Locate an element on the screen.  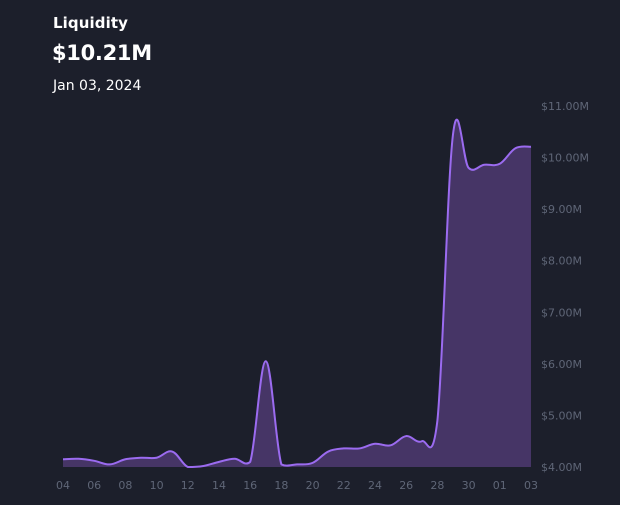
y-tick-label: $4.00M is located at coordinates (561, 467).